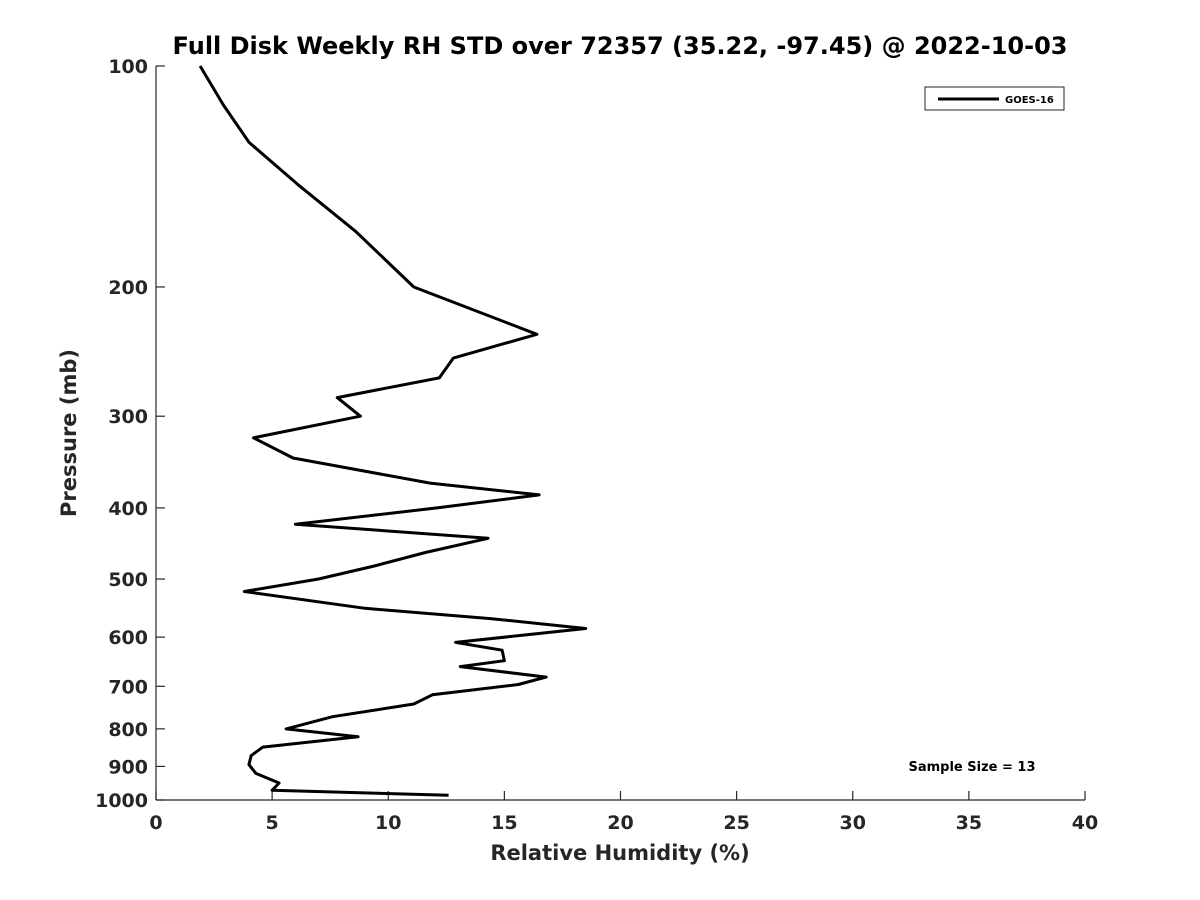 This screenshot has width=1200, height=900. What do you see at coordinates (620, 823) in the screenshot?
I see `x-tick-label: 20` at bounding box center [620, 823].